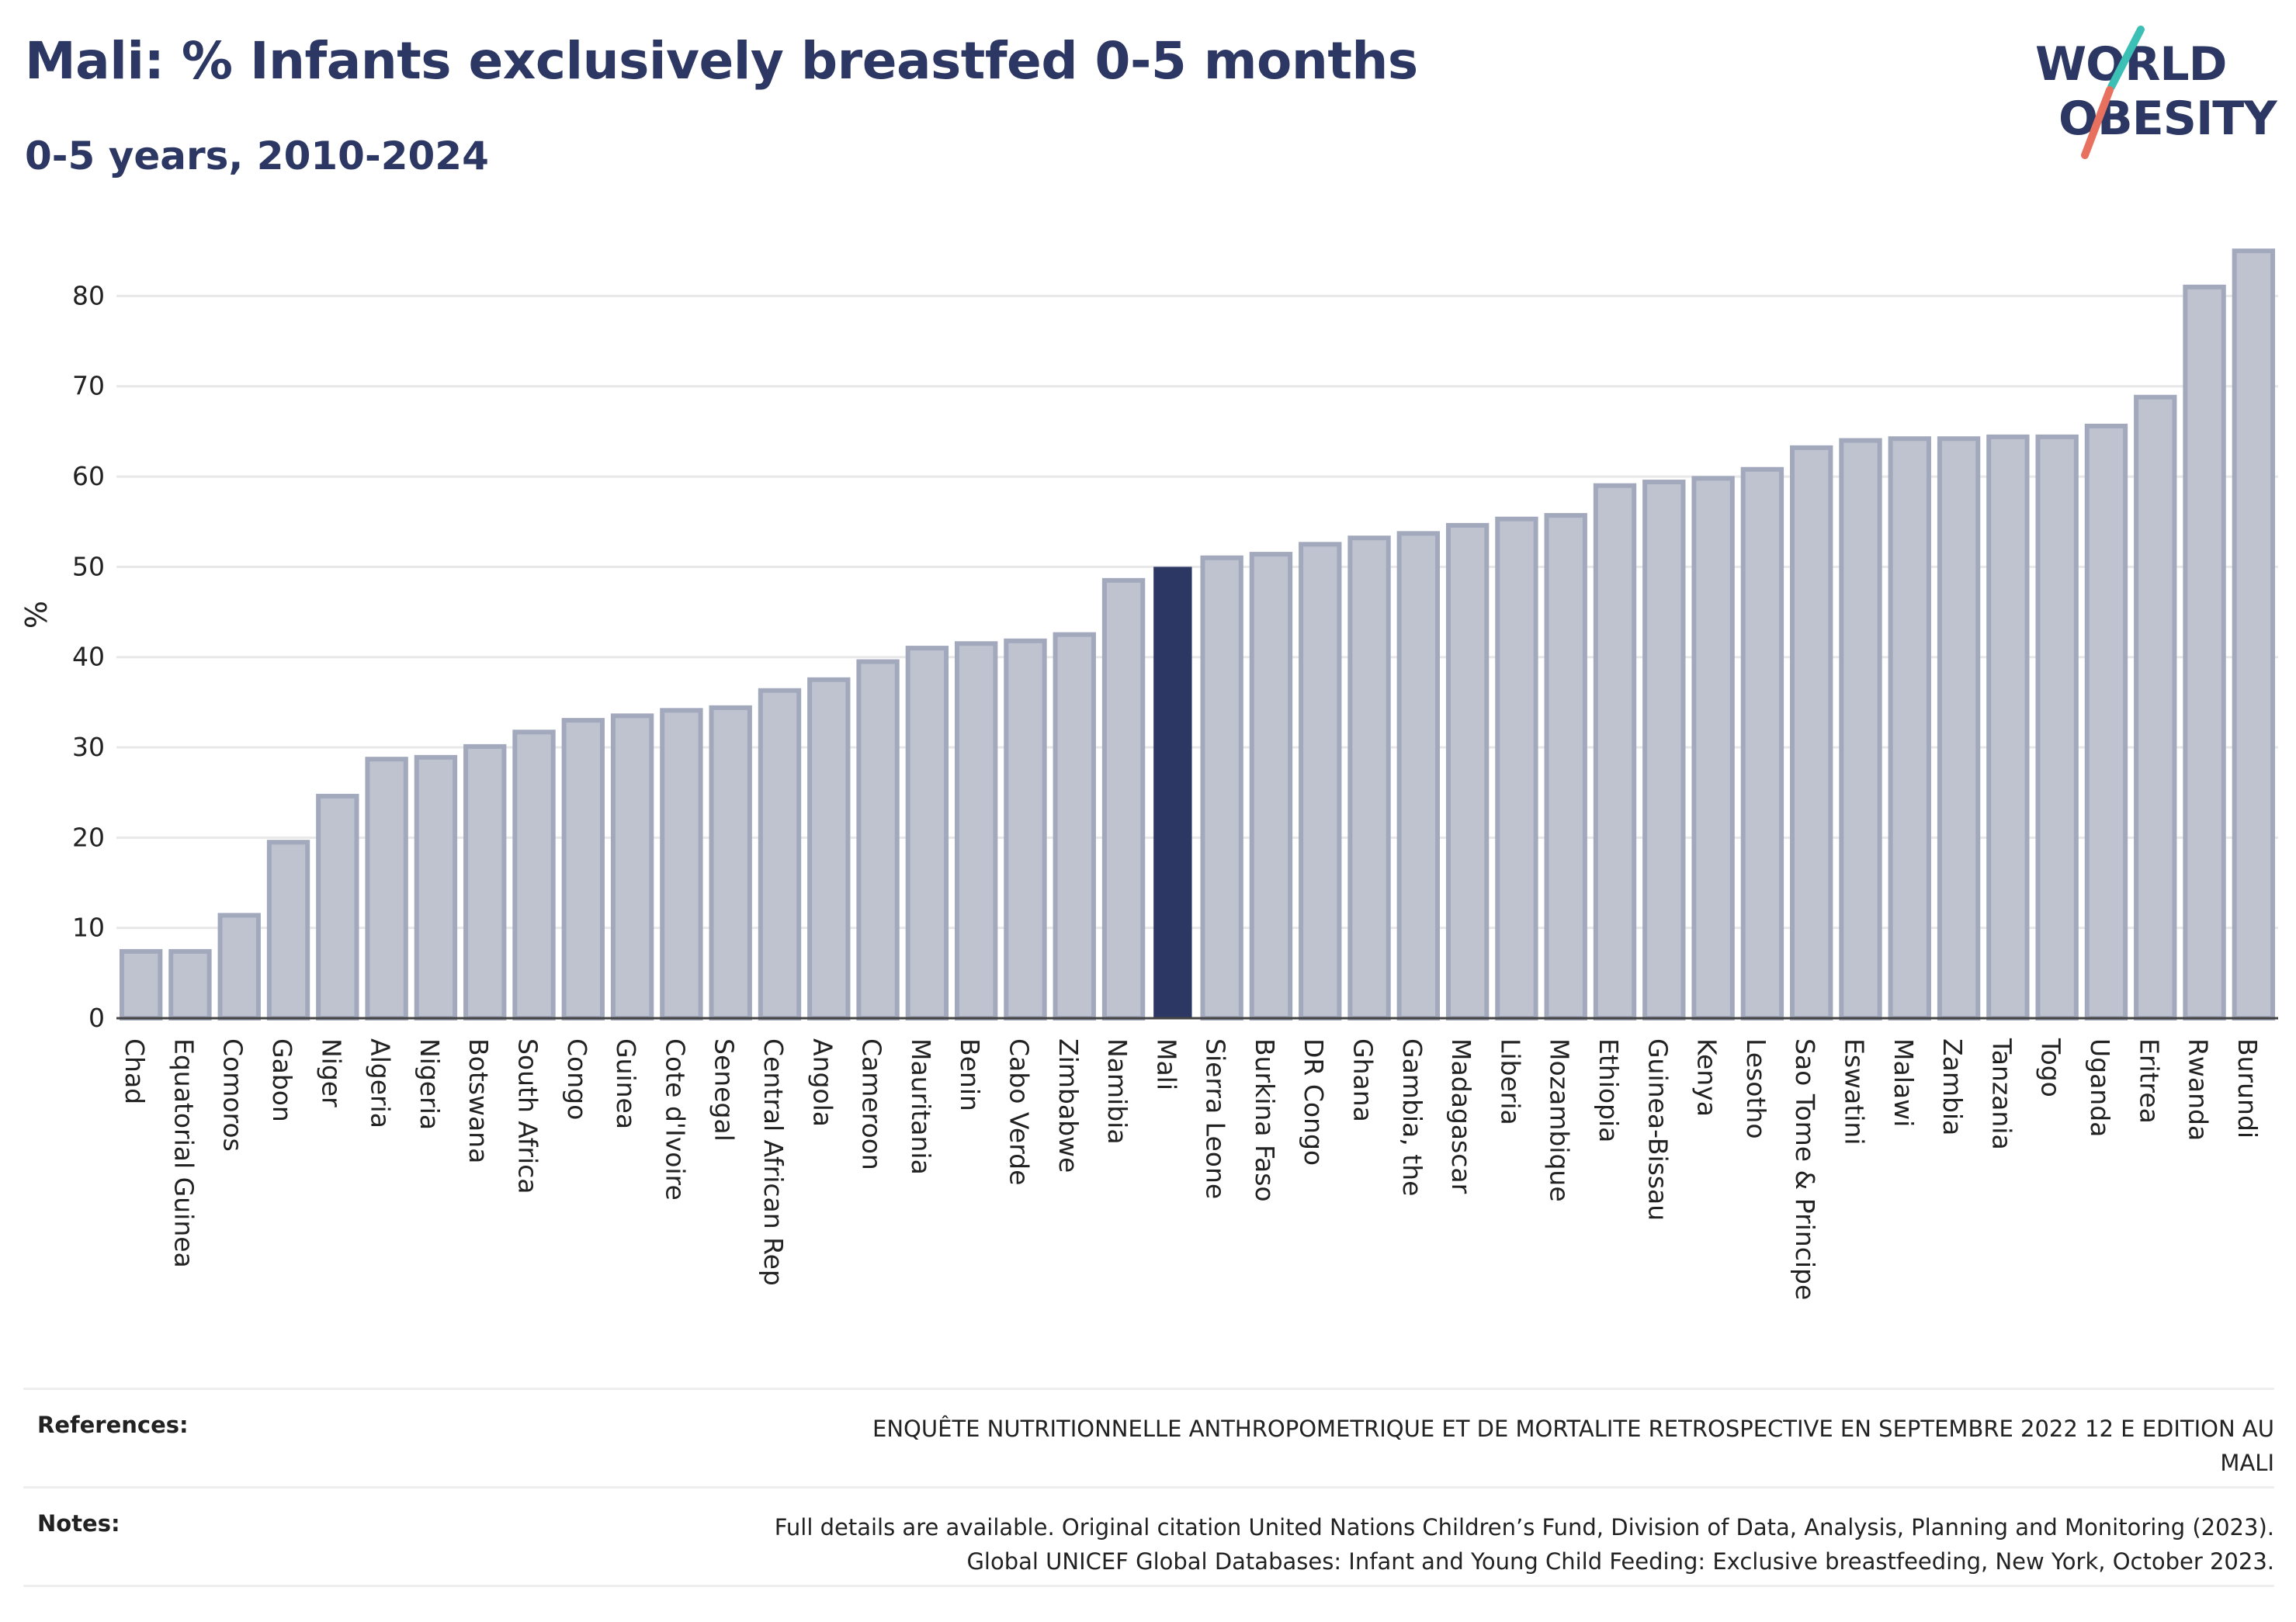 The height and width of the screenshot is (1622, 2296). What do you see at coordinates (436, 888) in the screenshot?
I see `bar-nigeria` at bounding box center [436, 888].